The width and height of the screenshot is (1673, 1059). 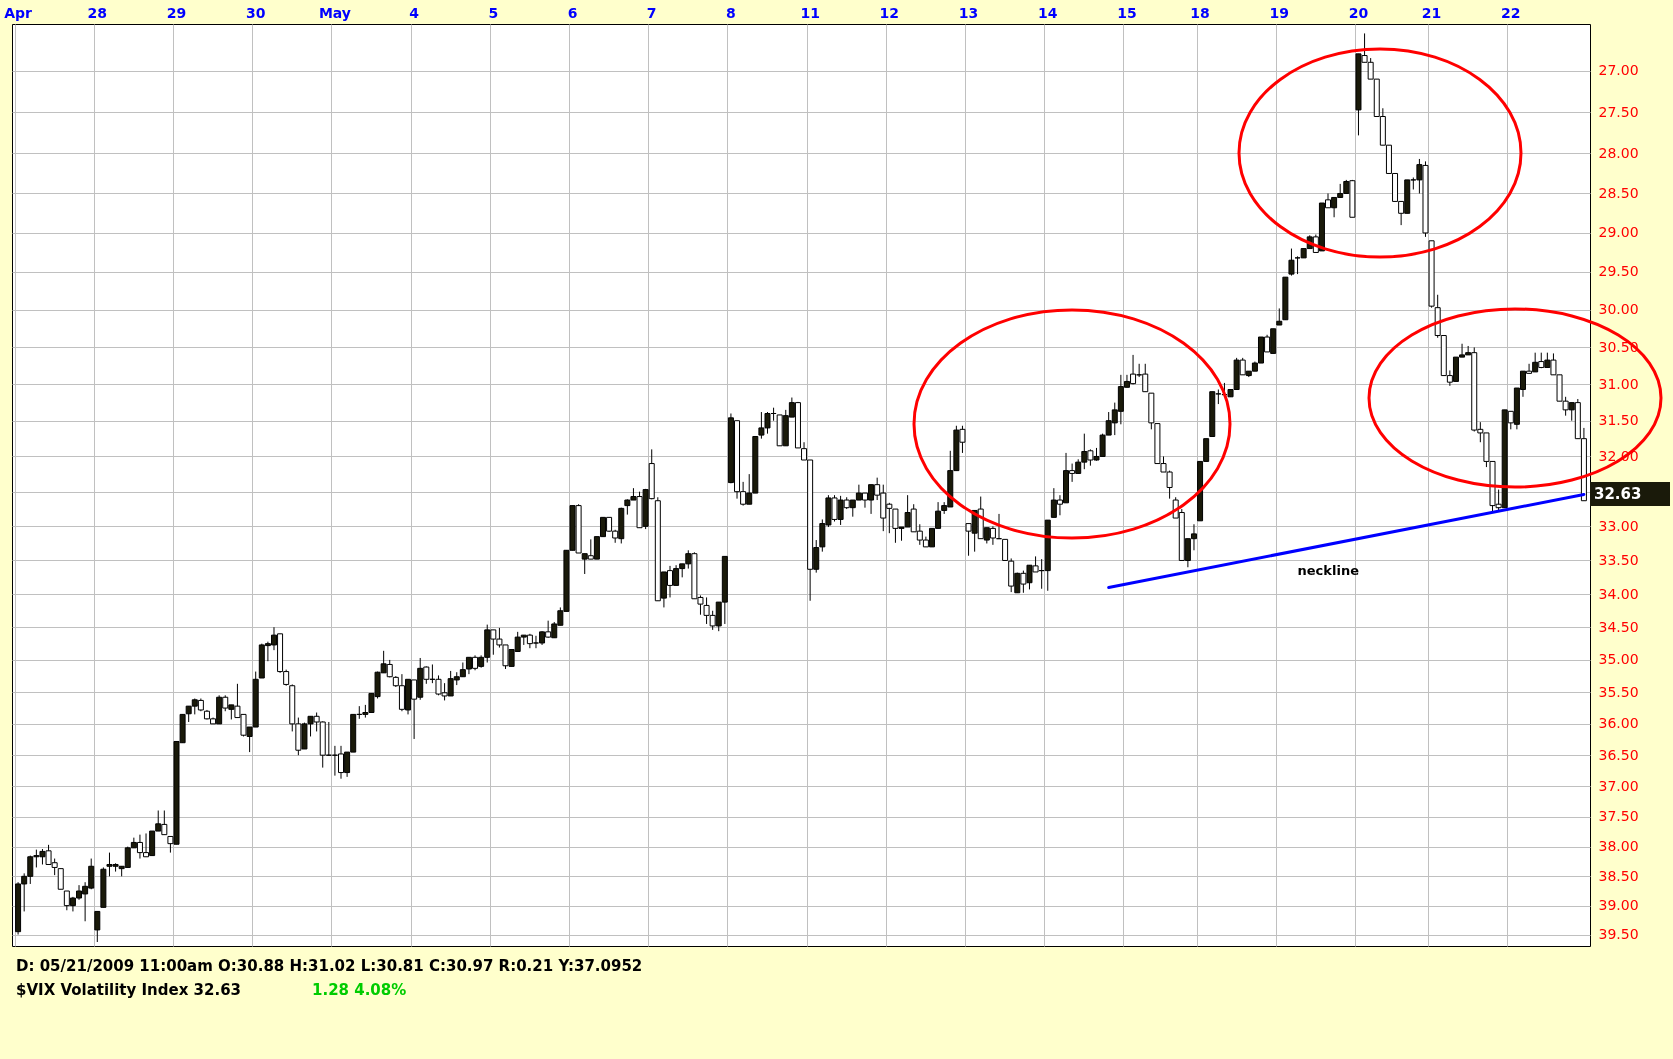 I want to click on x-tick-label: 13, so click(x=968, y=12).